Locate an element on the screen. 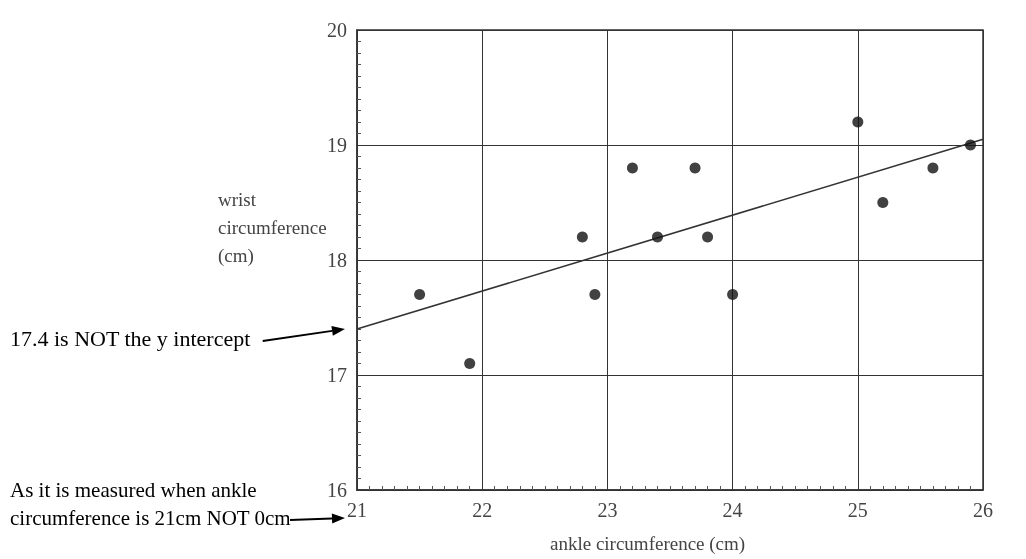  y-tick-label: 17 is located at coordinates (337, 375).